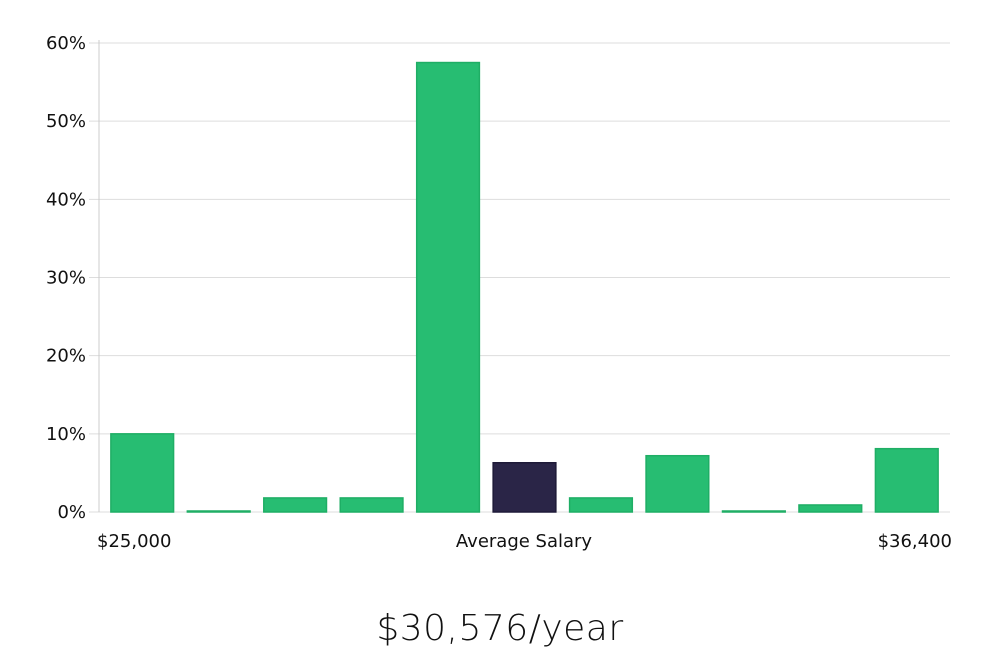  What do you see at coordinates (524, 541) in the screenshot?
I see `x-label-average: Average Salary` at bounding box center [524, 541].